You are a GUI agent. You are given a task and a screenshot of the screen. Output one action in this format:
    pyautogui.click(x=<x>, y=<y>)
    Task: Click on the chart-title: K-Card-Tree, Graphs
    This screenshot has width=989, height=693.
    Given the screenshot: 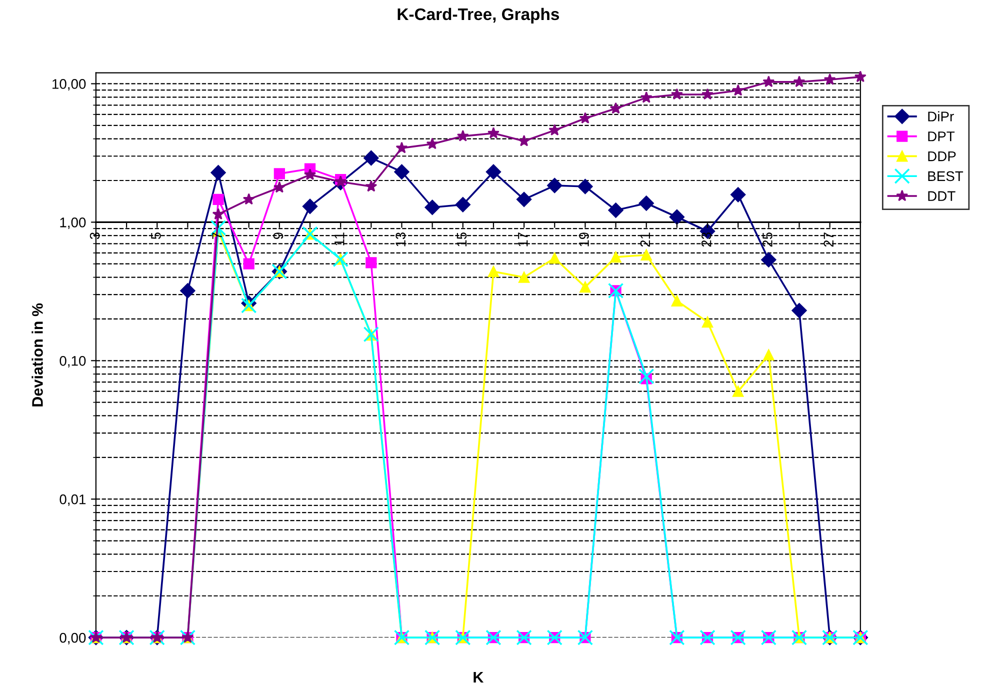 What is the action you would take?
    pyautogui.click(x=479, y=16)
    